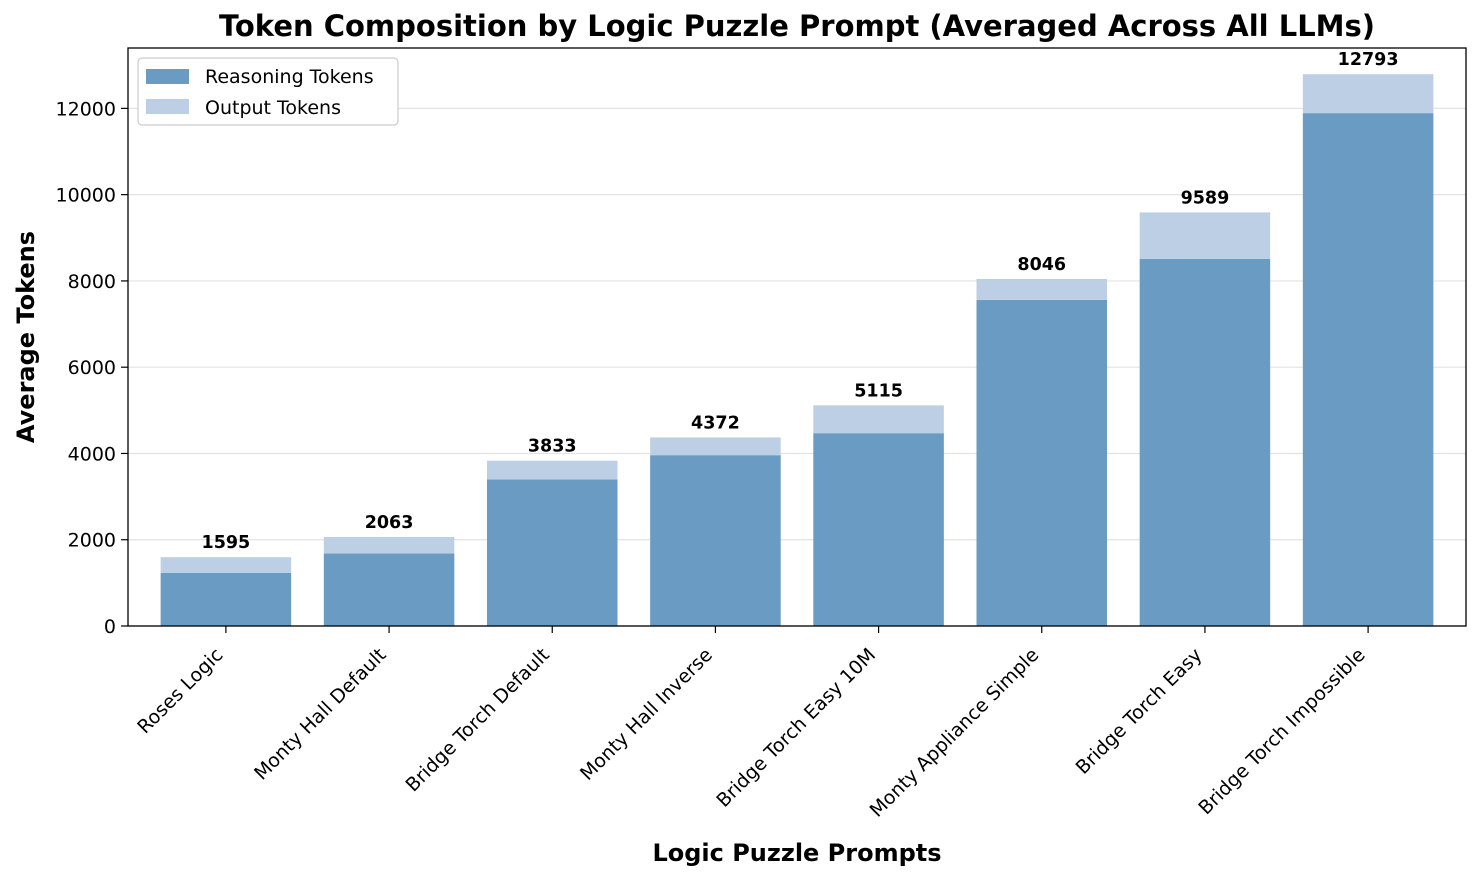 This screenshot has height=880, width=1482. Describe the element at coordinates (1042, 289) in the screenshot. I see `bar-output-tokens-monty-appliance-simple` at that location.